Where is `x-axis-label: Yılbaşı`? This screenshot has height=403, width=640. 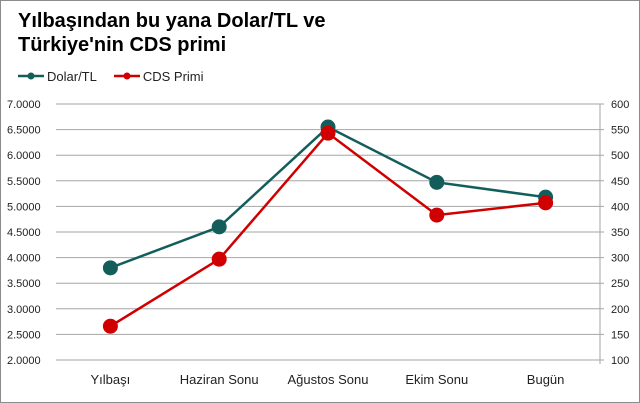
x-axis-label: Yılbaşı is located at coordinates (111, 379).